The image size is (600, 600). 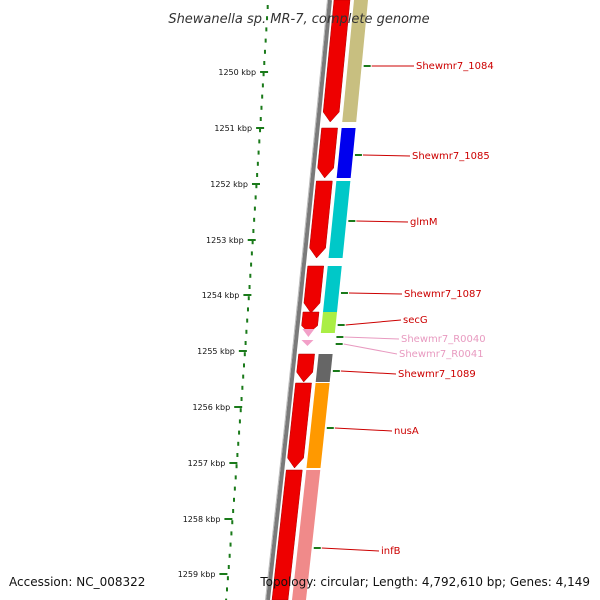 I want to click on kbp-tick-label: 1253 kbp, so click(x=225, y=240).